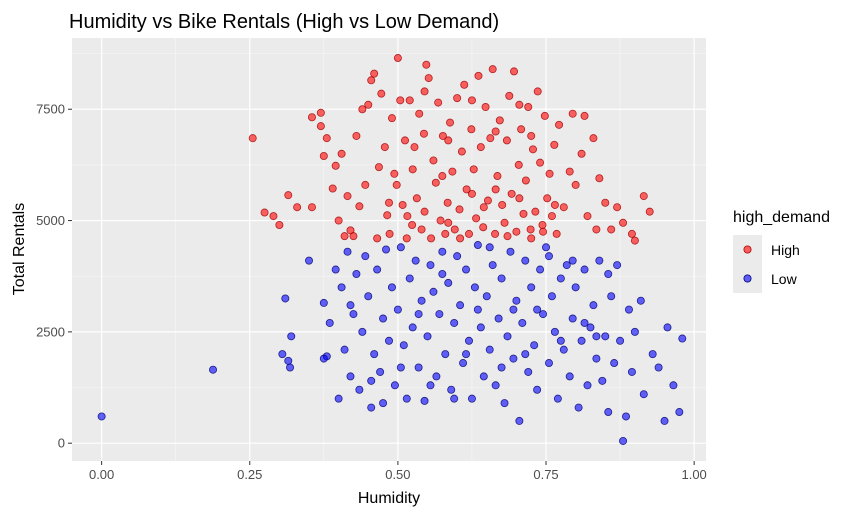 Image resolution: width=861 pixels, height=516 pixels. Describe the element at coordinates (50, 331) in the screenshot. I see `y-tick-label: 2500` at that location.